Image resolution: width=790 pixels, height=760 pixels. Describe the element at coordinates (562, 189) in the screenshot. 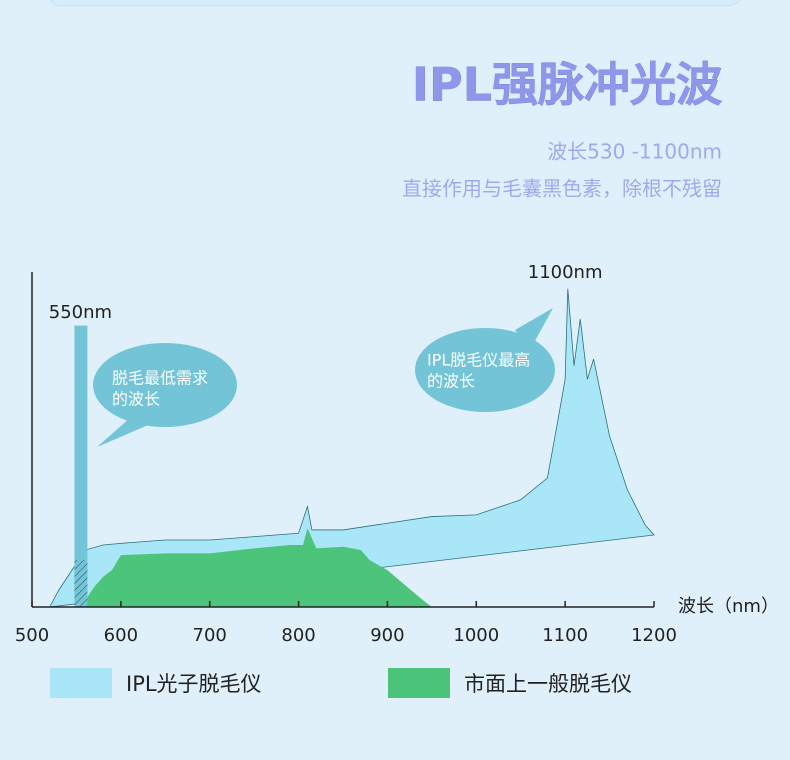

I see `subtitle: 直接作用与毛囊黑色素，除根不残留` at that location.